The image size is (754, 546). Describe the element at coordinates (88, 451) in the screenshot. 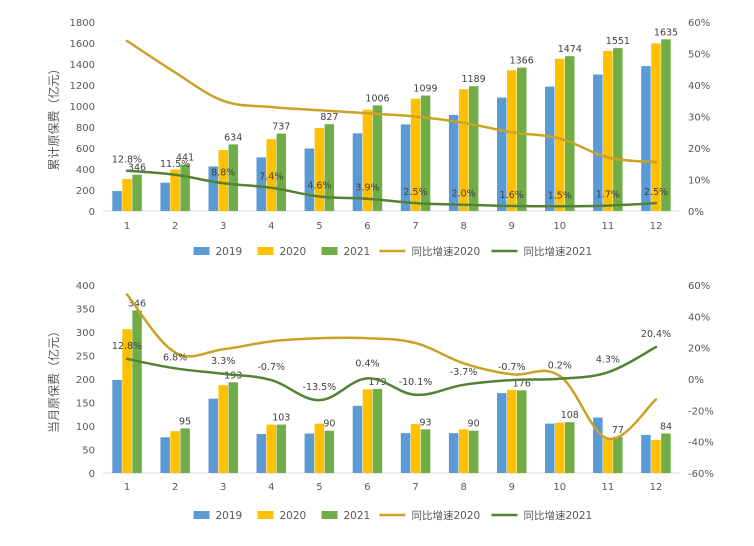

I see `y-tick-label: 50` at that location.